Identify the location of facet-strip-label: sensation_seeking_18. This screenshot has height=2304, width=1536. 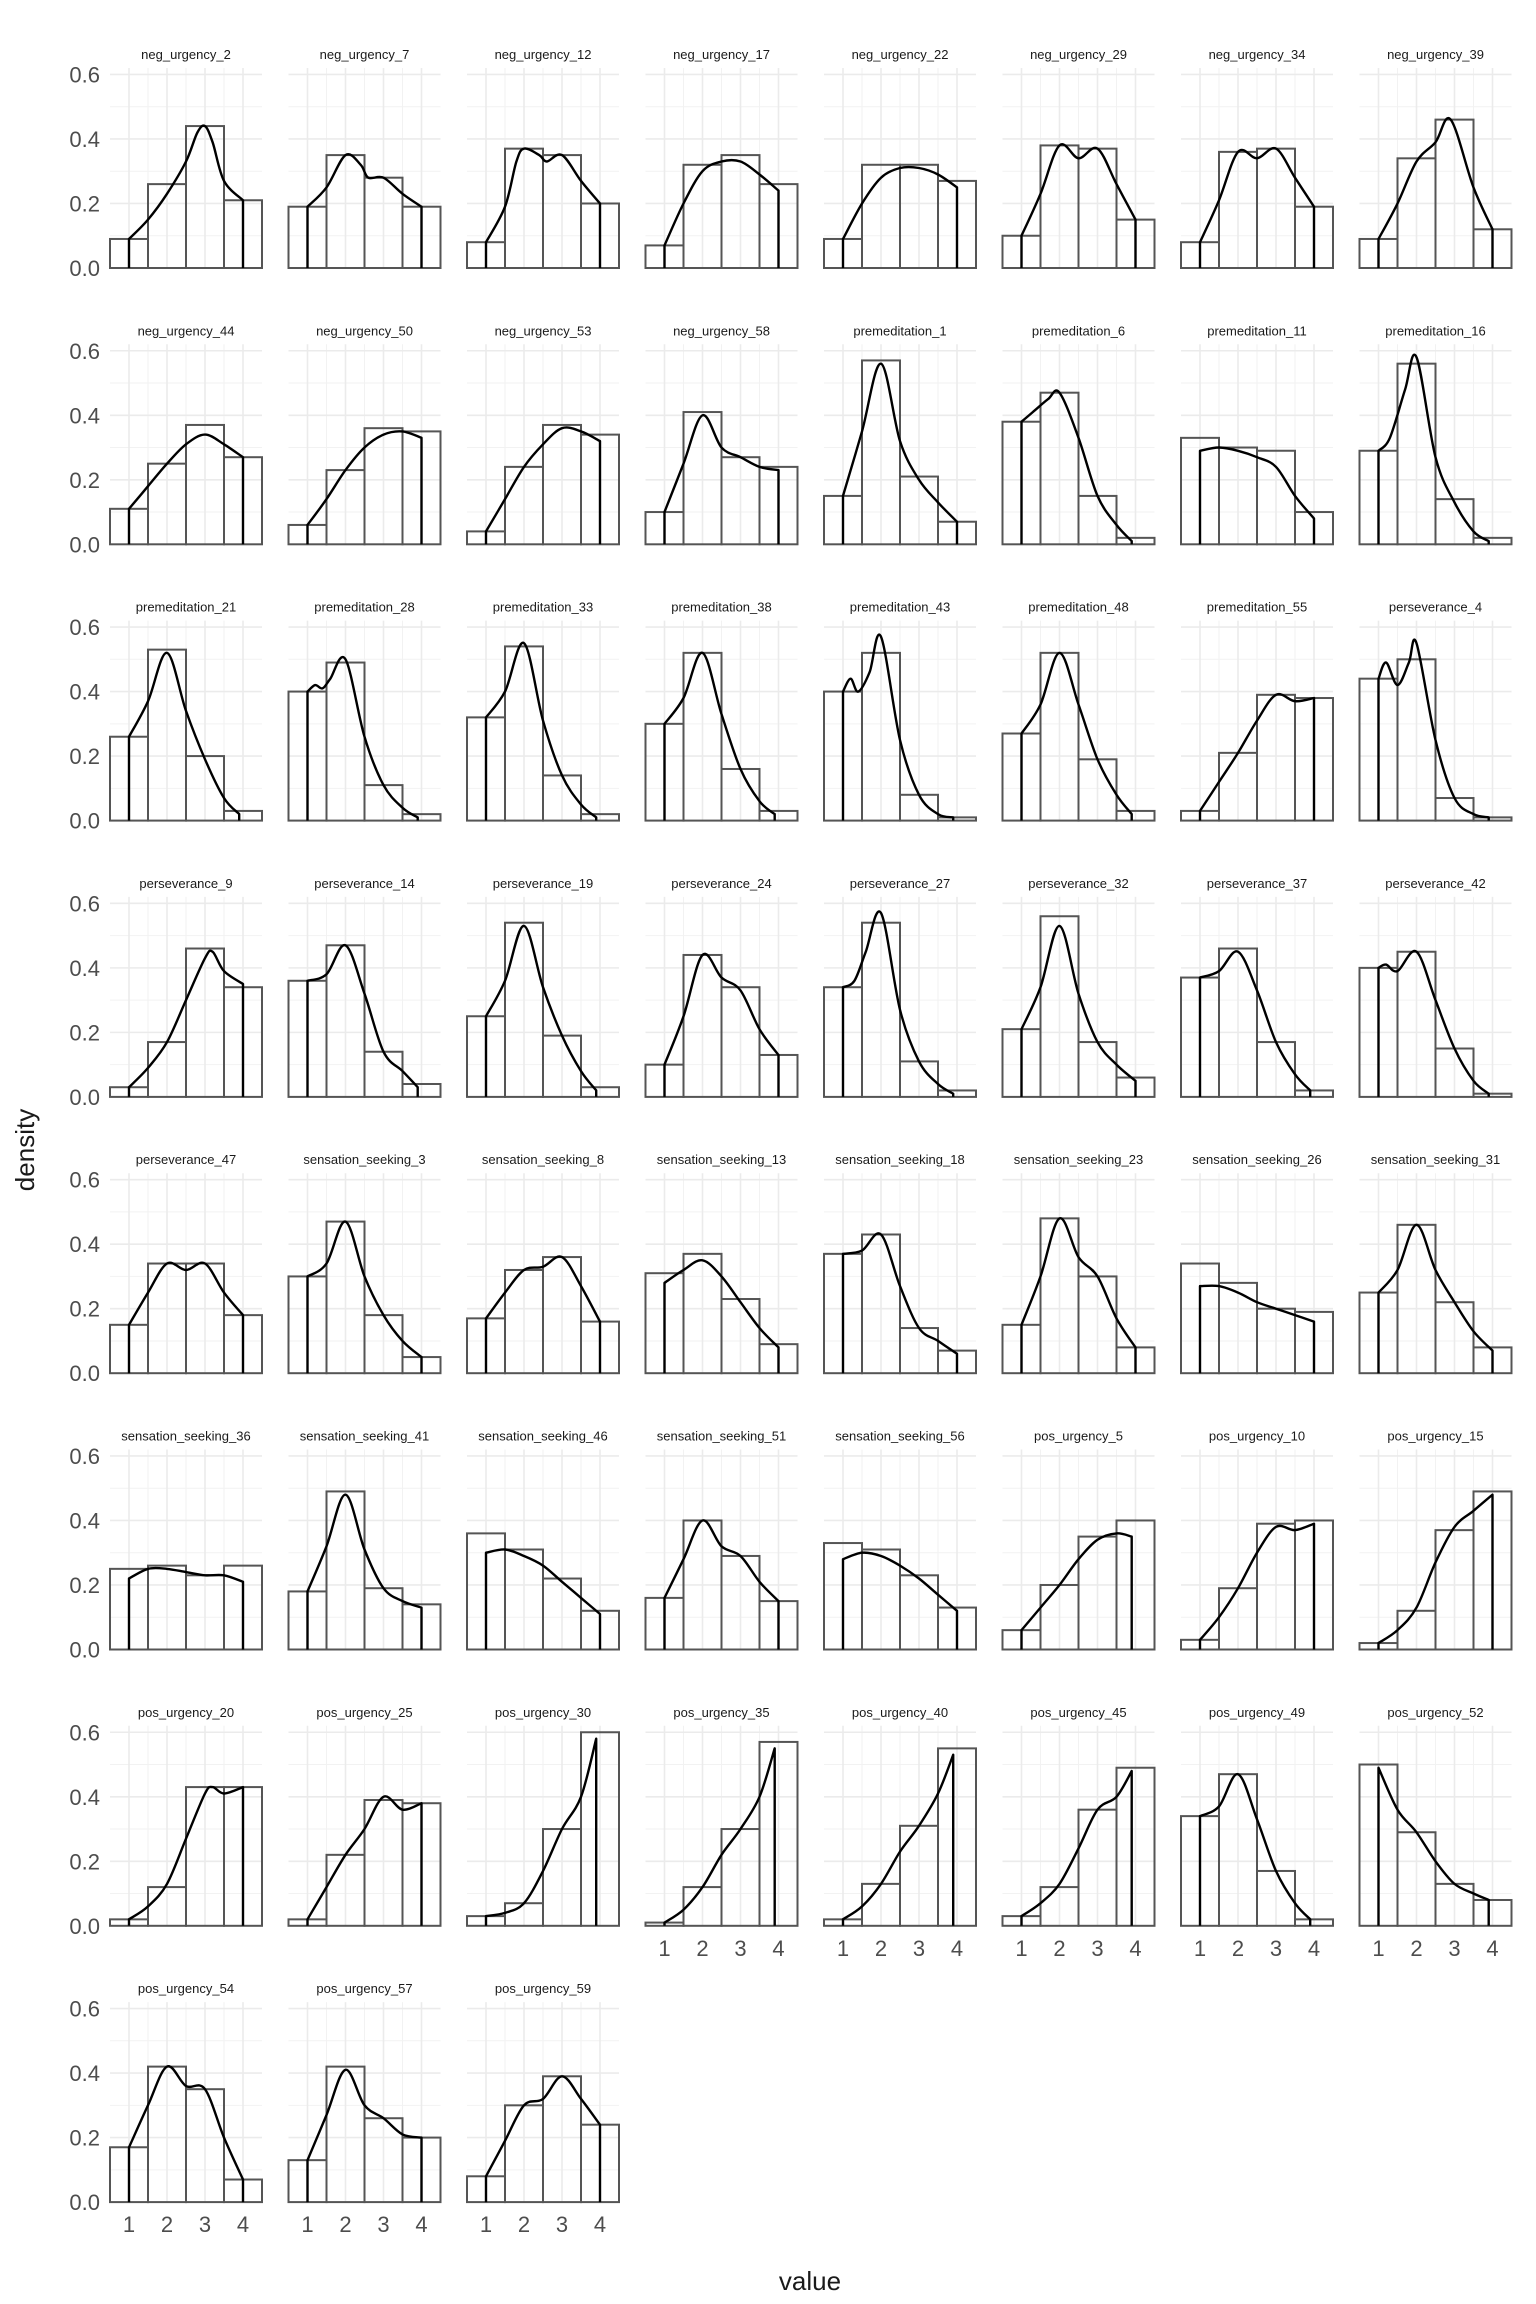
(899, 1159).